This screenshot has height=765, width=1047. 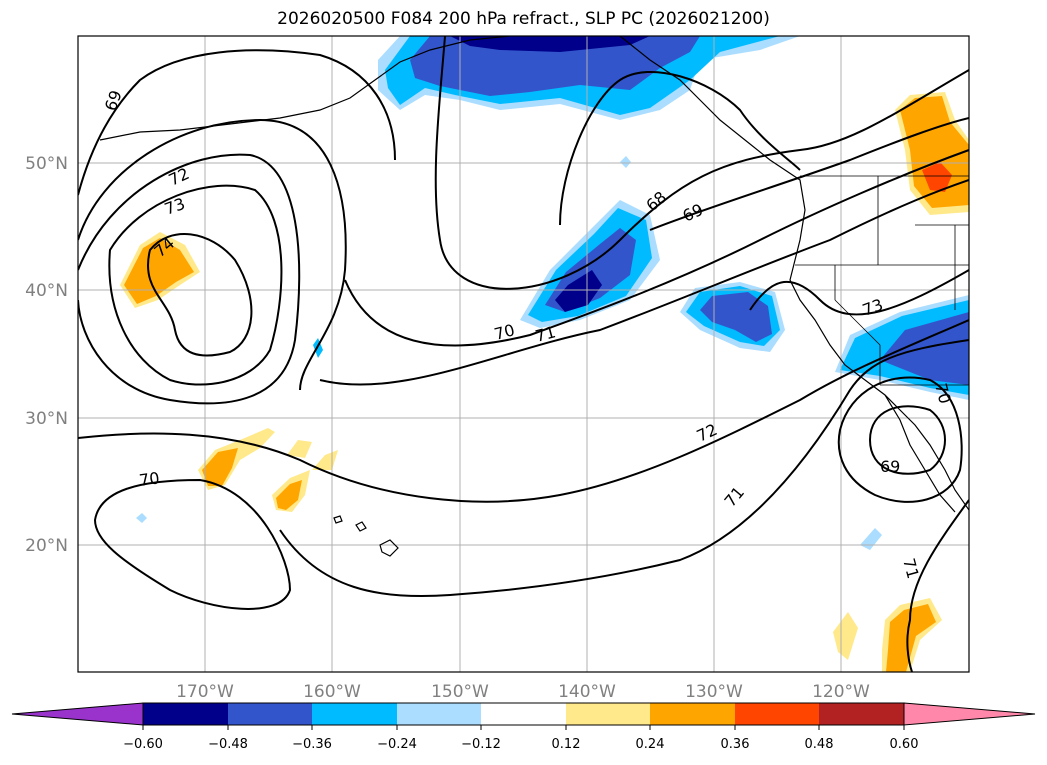 What do you see at coordinates (819, 744) in the screenshot?
I see `colorbar-label: 0.48` at bounding box center [819, 744].